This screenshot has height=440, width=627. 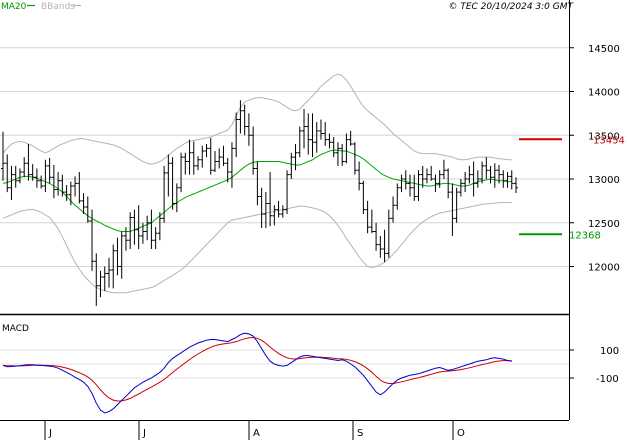 What do you see at coordinates (607, 379) in the screenshot?
I see `macd-tick-label: -100` at bounding box center [607, 379].